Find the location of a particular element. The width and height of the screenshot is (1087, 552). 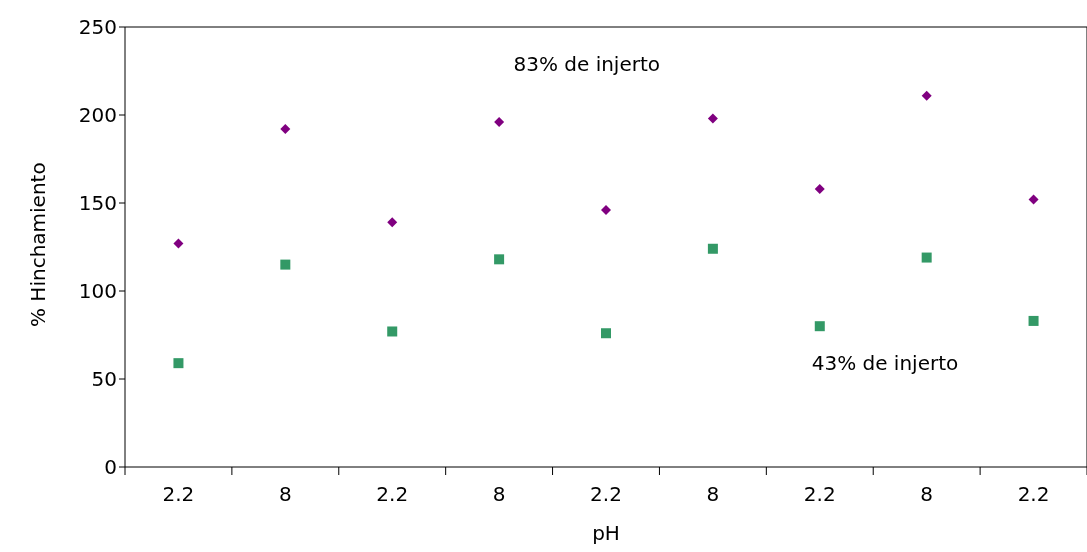

text: 83% de injerto is located at coordinates (587, 64).